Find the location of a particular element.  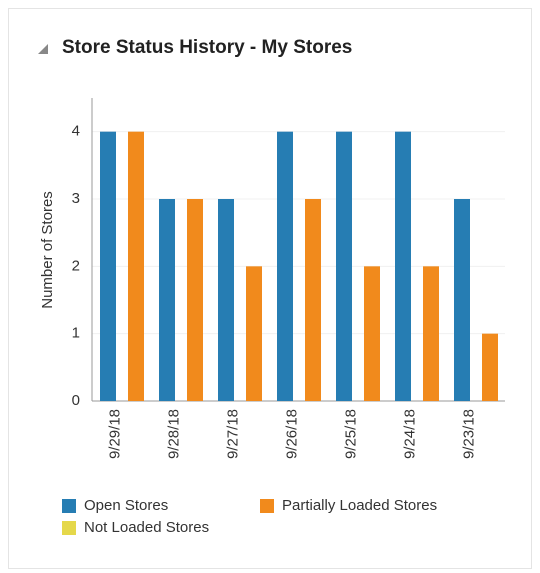

y-tick-label: 0 is located at coordinates (76, 400).